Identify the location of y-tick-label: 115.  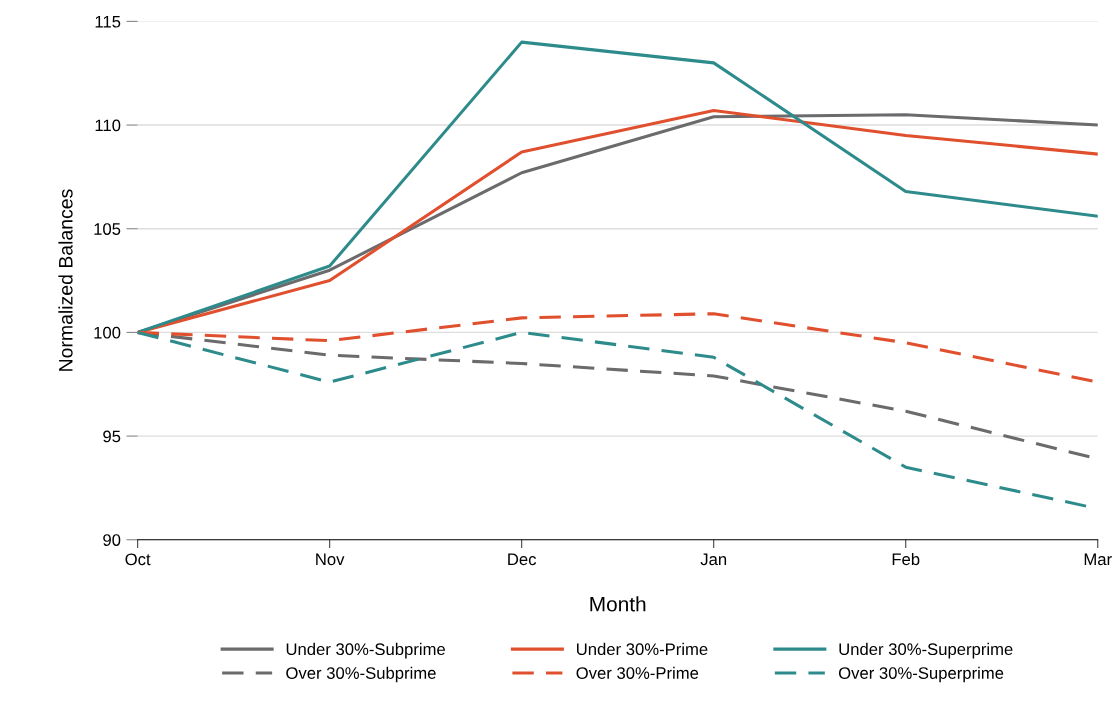
(108, 21).